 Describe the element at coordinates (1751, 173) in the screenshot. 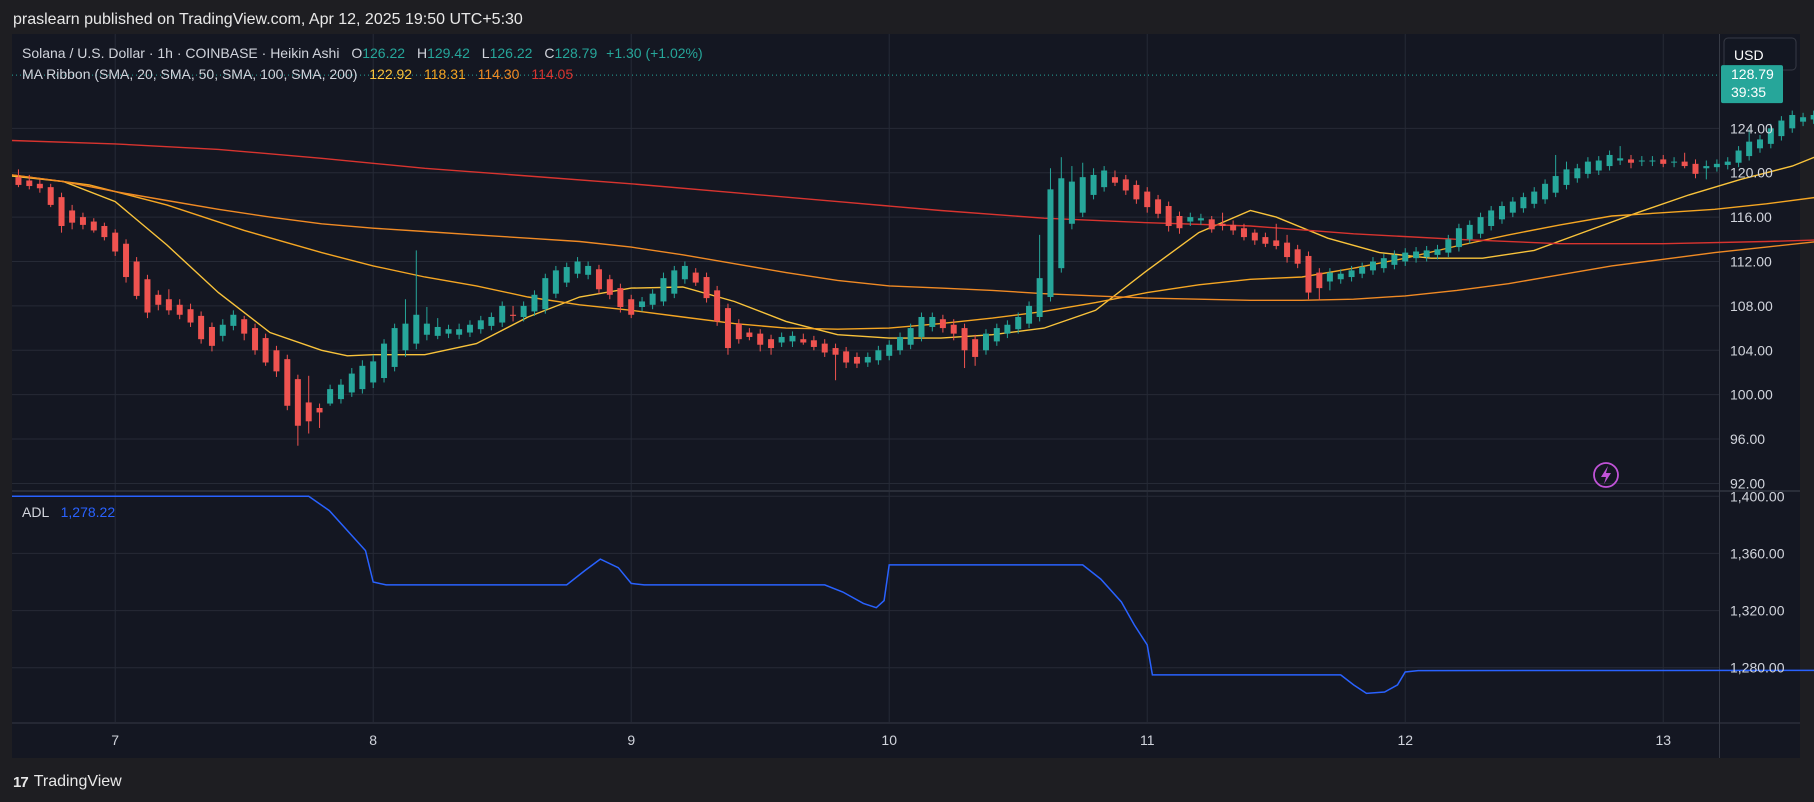

I see `price-tick-label: 120.00` at that location.